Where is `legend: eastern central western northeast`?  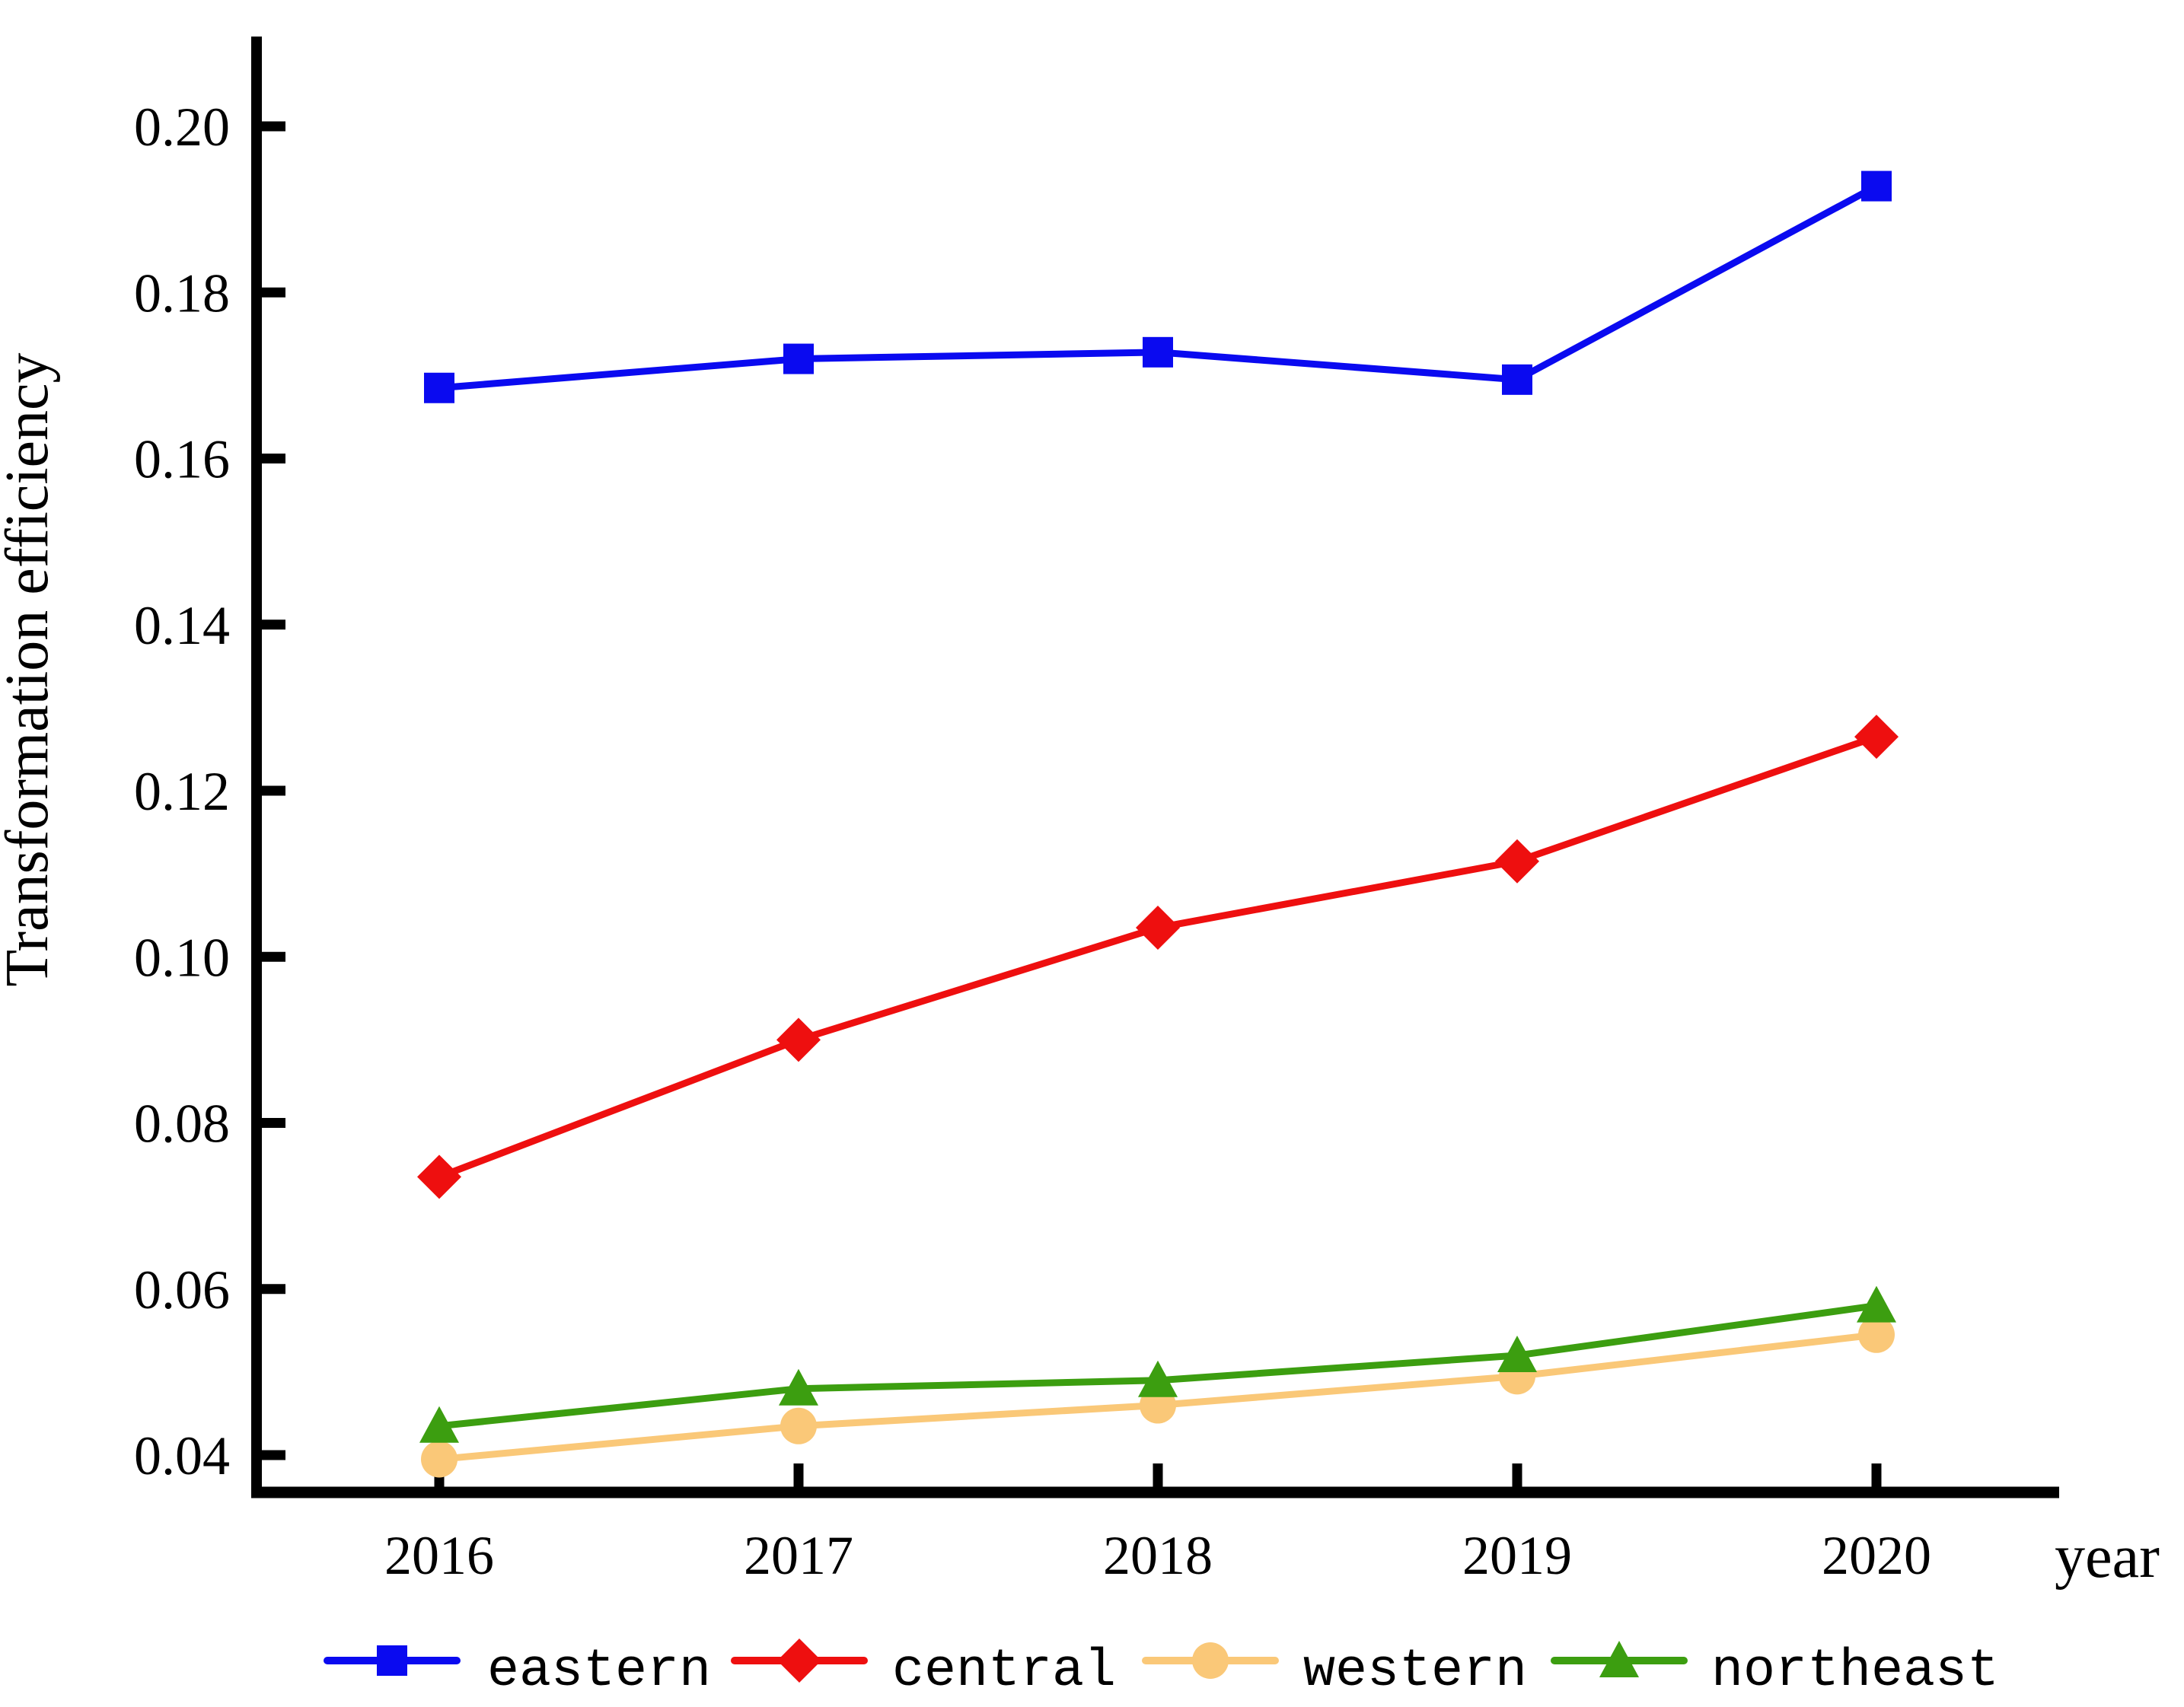
legend: eastern central western northeast is located at coordinates (1161, 1670).